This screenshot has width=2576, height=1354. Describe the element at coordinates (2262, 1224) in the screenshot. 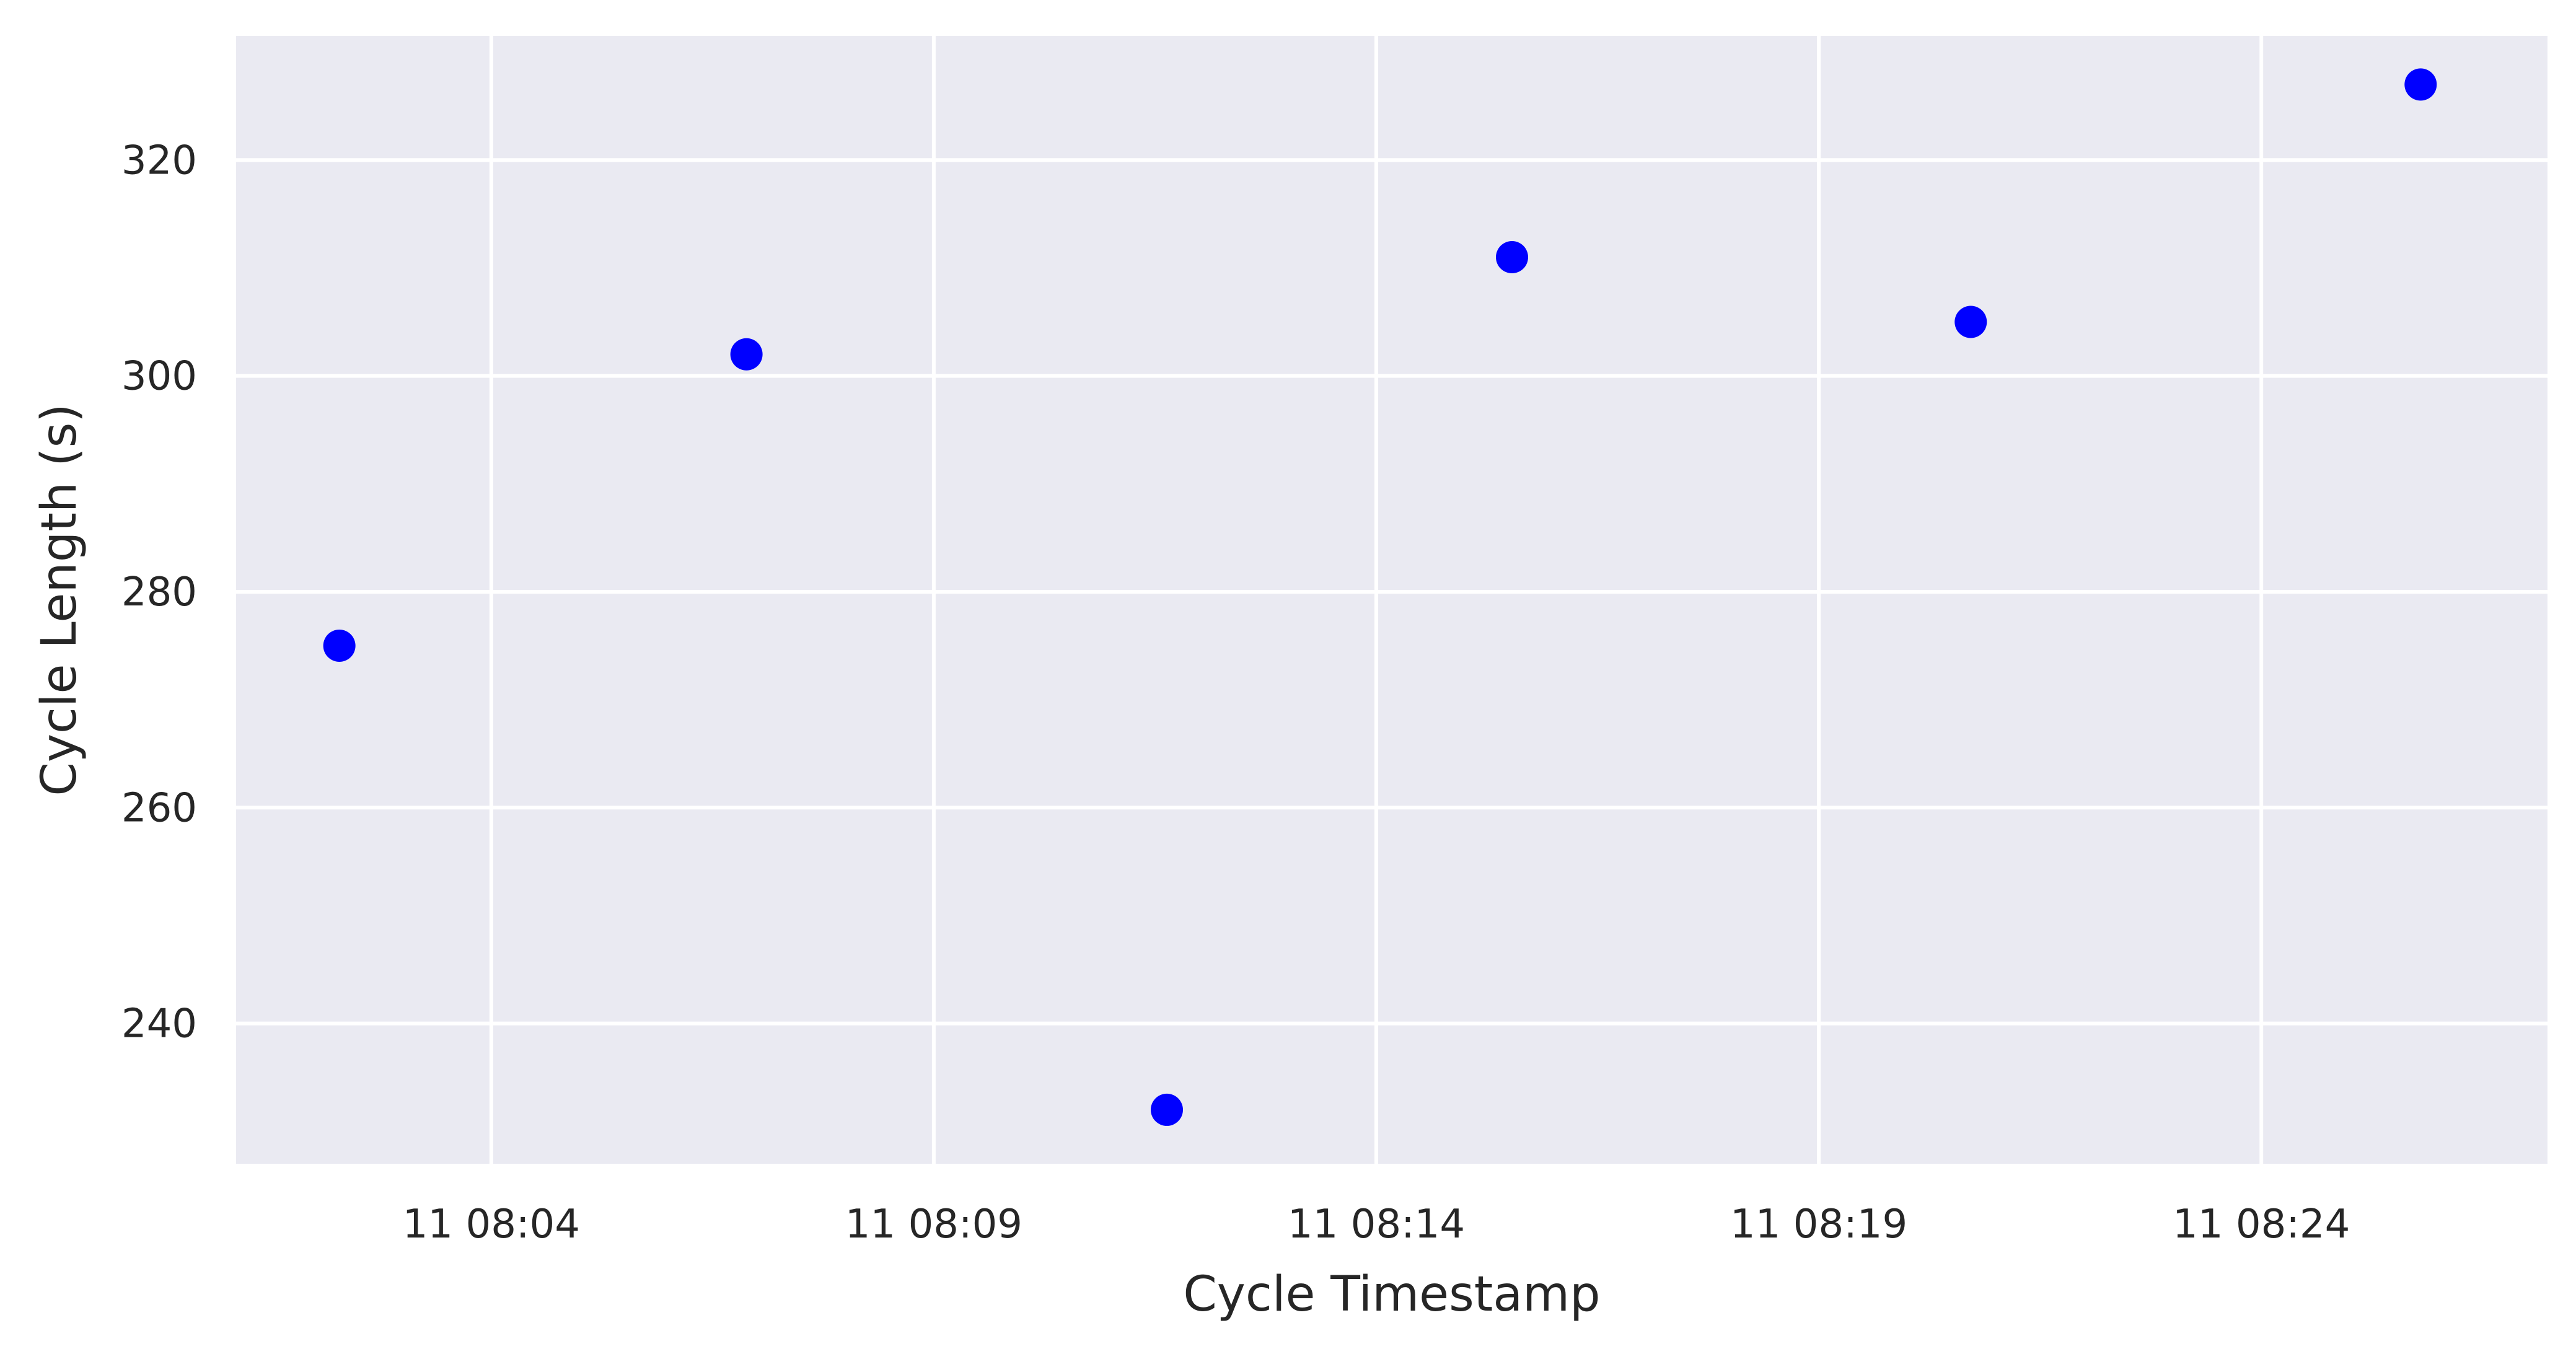

I see `x-tick-label: 11 08:24` at that location.